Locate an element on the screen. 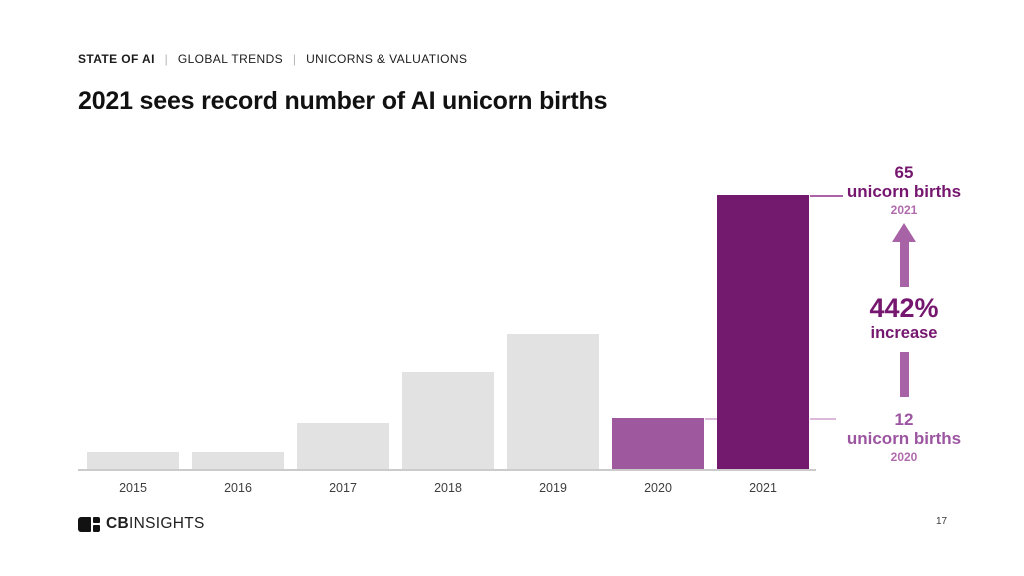  annotation-12-label: unicorn births is located at coordinates (904, 438).